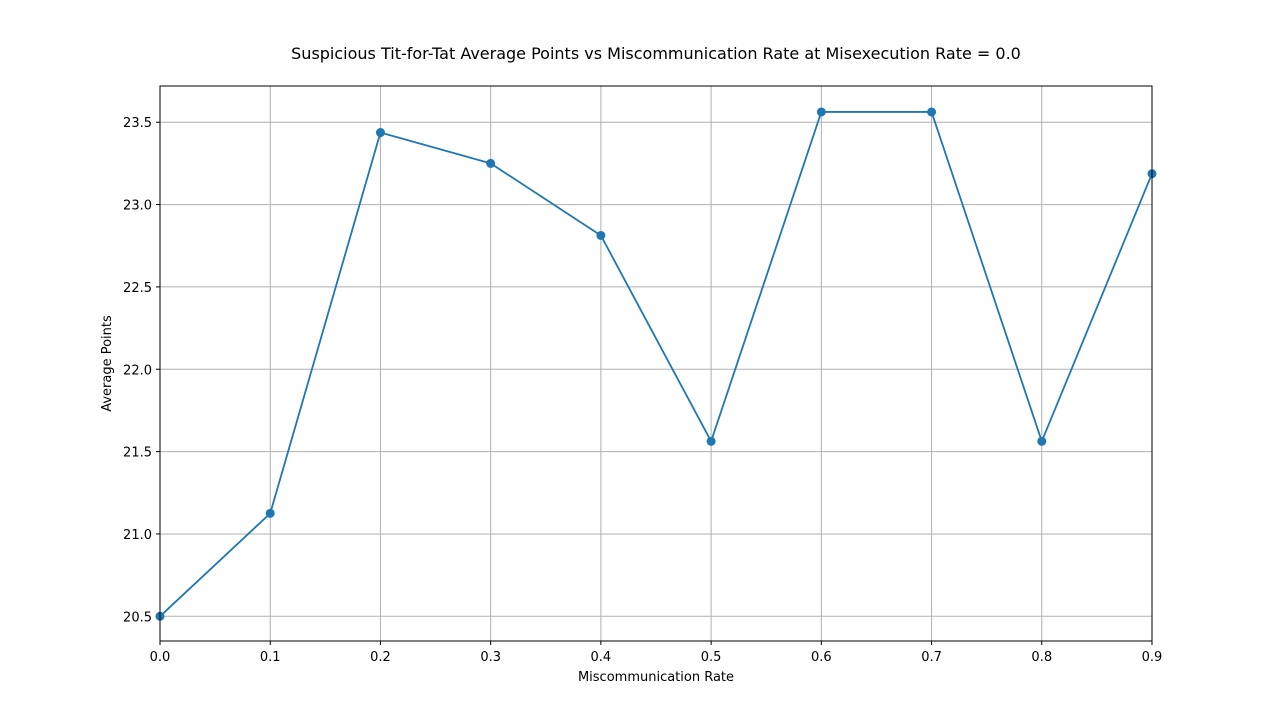  Describe the element at coordinates (1152, 657) in the screenshot. I see `x-tick-label: 0.9` at that location.